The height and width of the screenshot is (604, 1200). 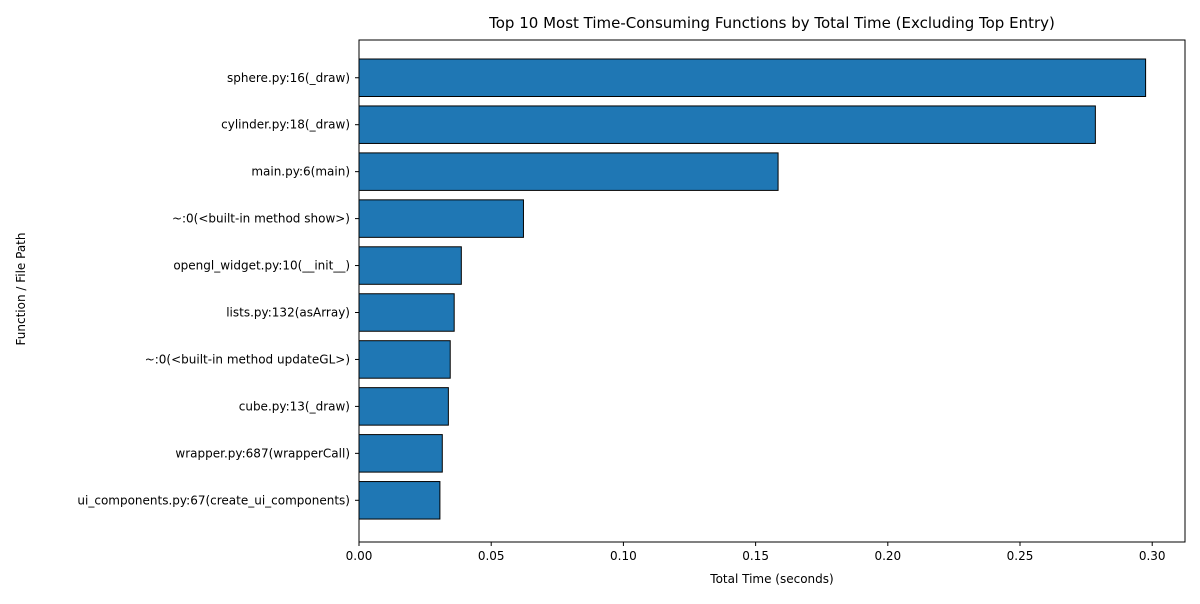 I want to click on x-tick-label: 0.20, so click(x=887, y=556).